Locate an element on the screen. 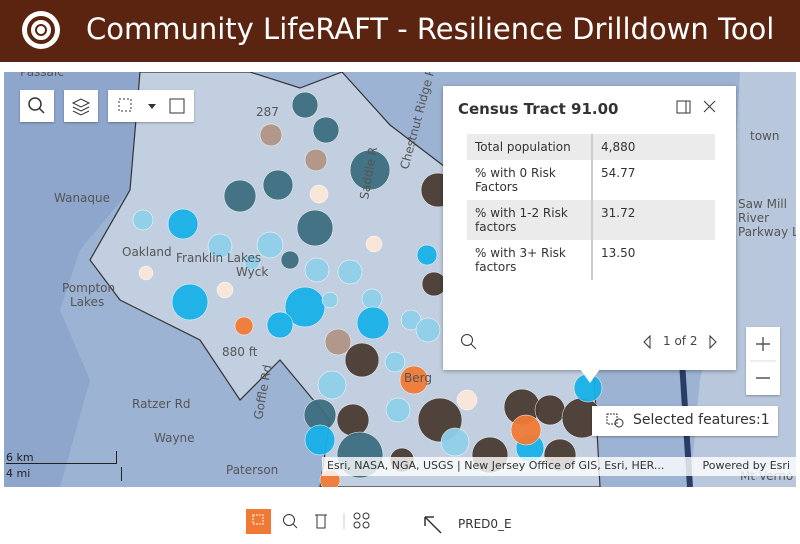 This screenshot has height=544, width=800. popup-row: Total population 4,880 is located at coordinates (591, 147).